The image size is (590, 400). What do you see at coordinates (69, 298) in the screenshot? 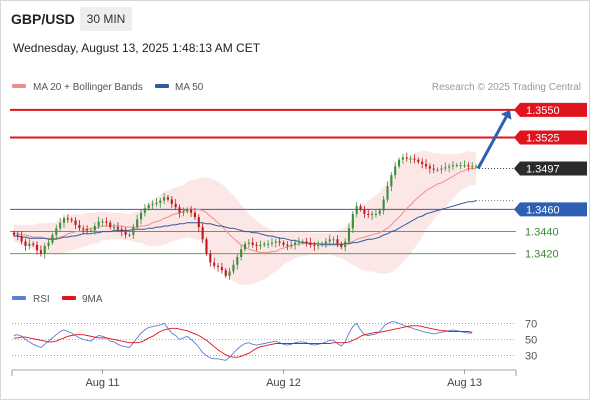
I see `legend-9ma-swatch` at bounding box center [69, 298].